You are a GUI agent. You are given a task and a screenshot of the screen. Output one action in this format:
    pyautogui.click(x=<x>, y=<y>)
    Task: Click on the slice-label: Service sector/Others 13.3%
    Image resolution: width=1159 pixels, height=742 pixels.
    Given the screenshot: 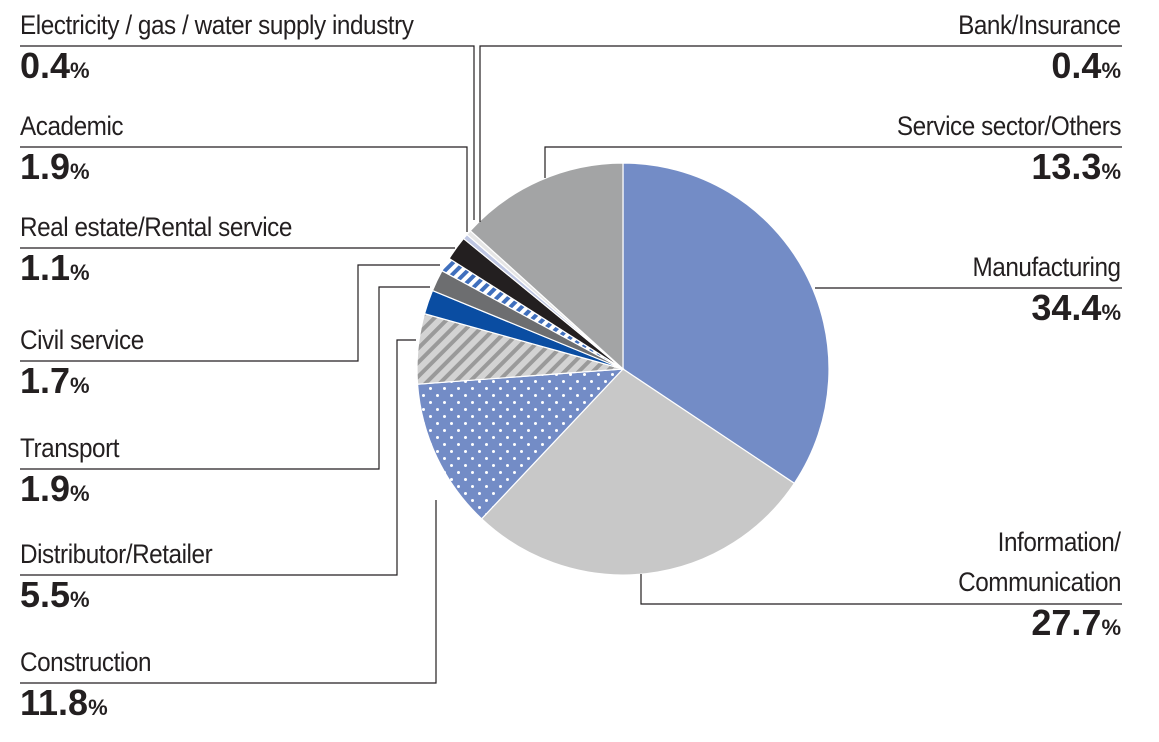 What is the action you would take?
    pyautogui.click(x=997, y=152)
    